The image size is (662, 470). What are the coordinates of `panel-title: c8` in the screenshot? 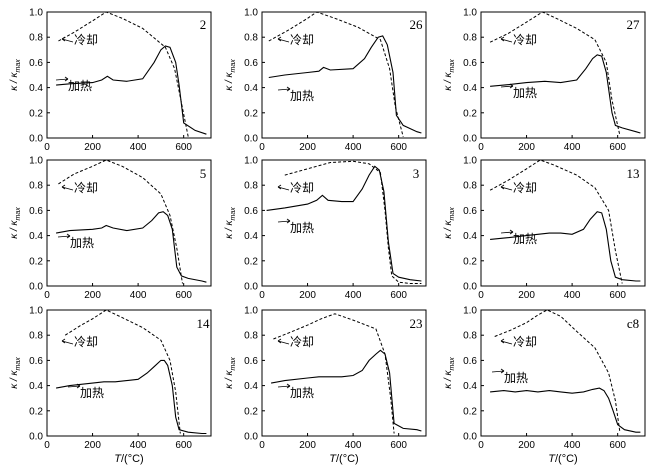 It's located at (633, 323).